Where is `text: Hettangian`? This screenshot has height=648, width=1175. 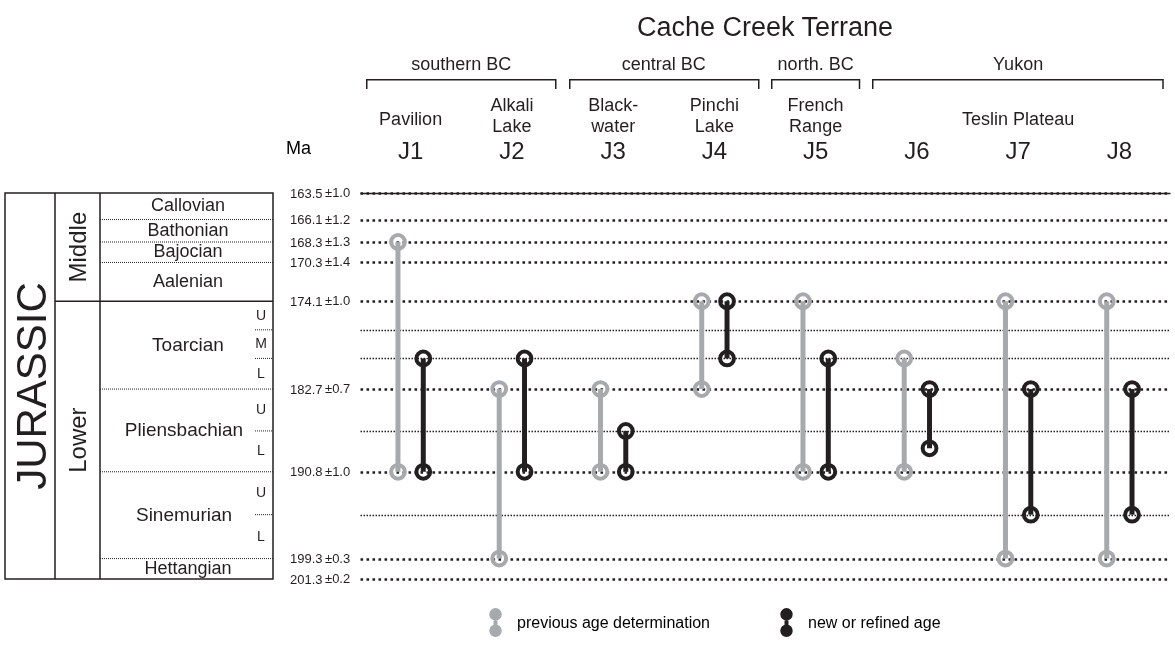
text: Hettangian is located at coordinates (188, 567).